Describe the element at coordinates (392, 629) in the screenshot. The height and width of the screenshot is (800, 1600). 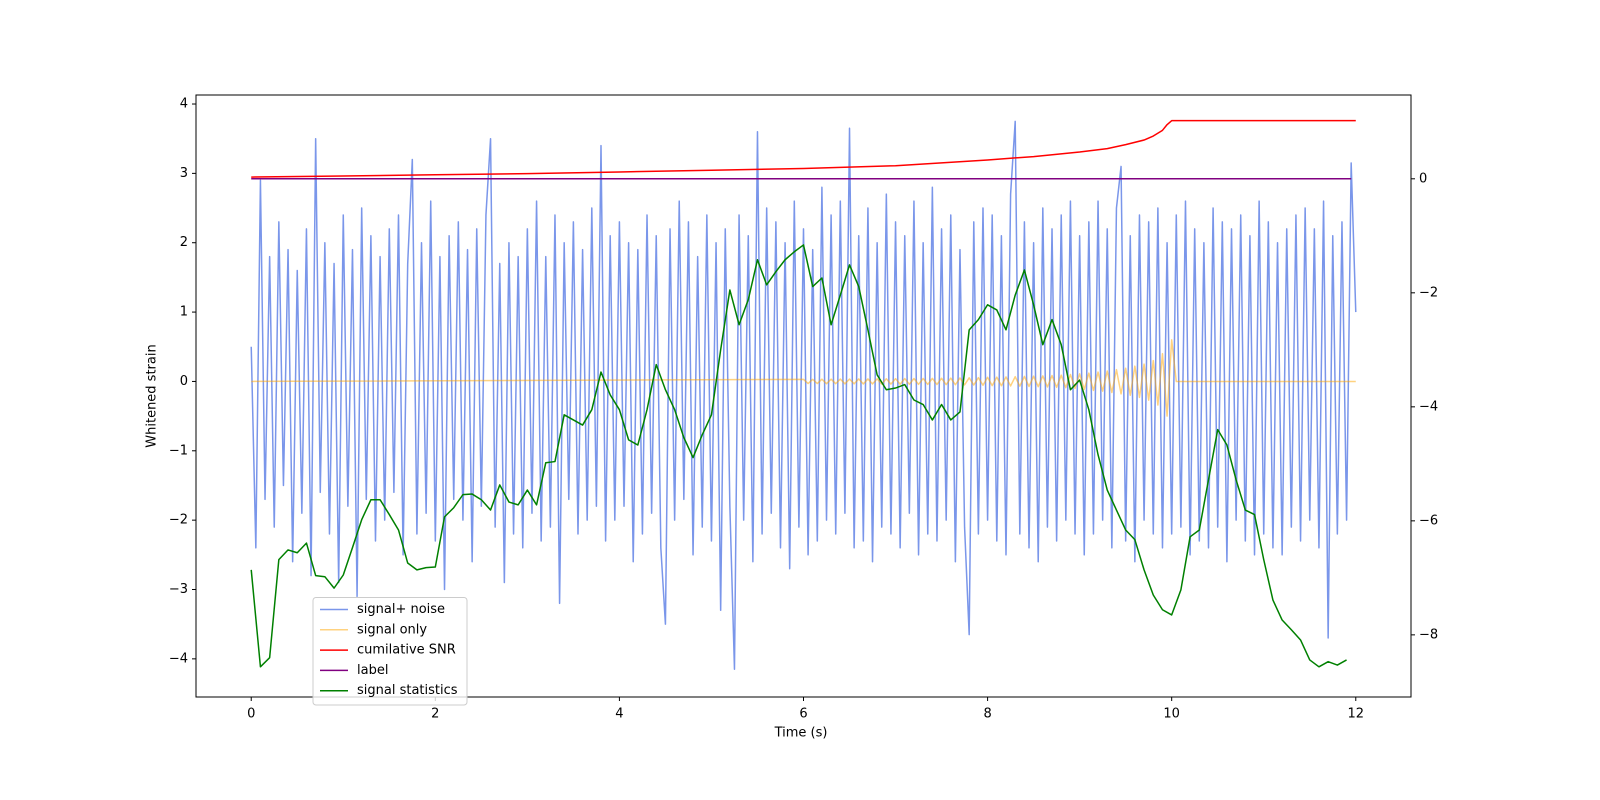
I see `legend-label: signal only` at that location.